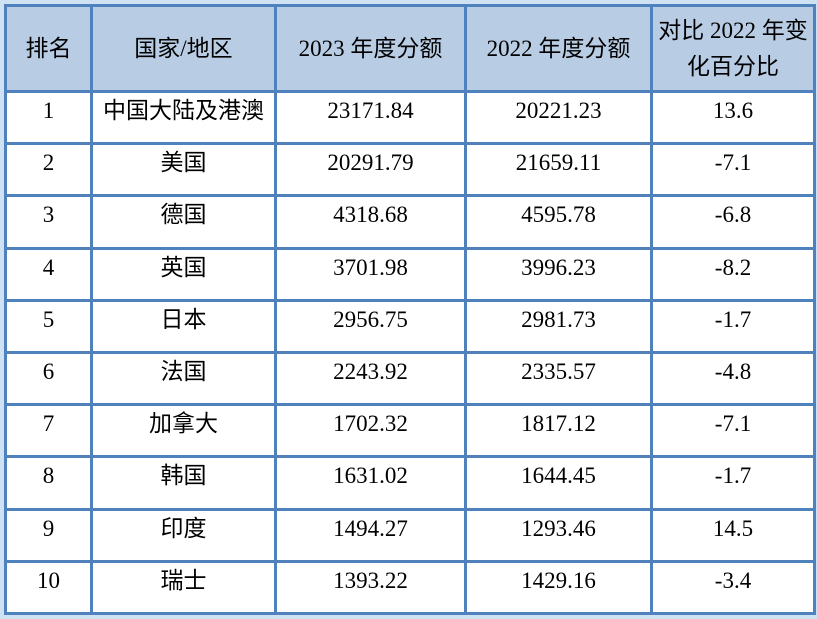  I want to click on share-2023-cell: 1702.32, so click(370, 431).